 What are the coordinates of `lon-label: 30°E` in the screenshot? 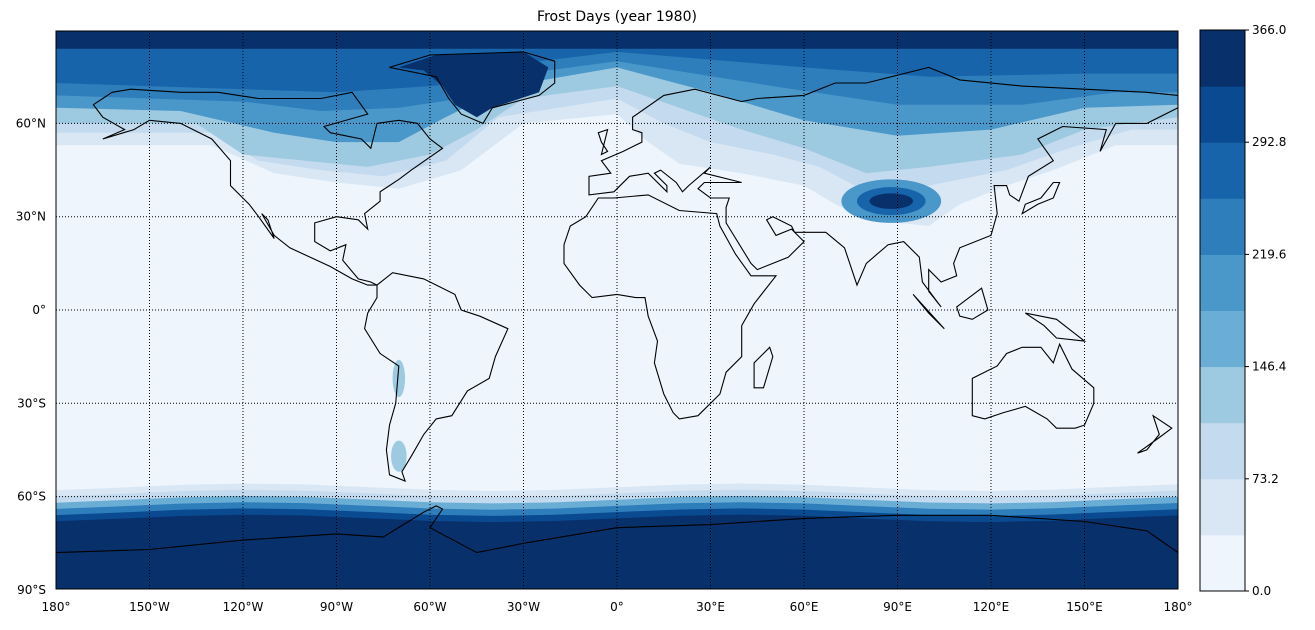 It's located at (710, 607).